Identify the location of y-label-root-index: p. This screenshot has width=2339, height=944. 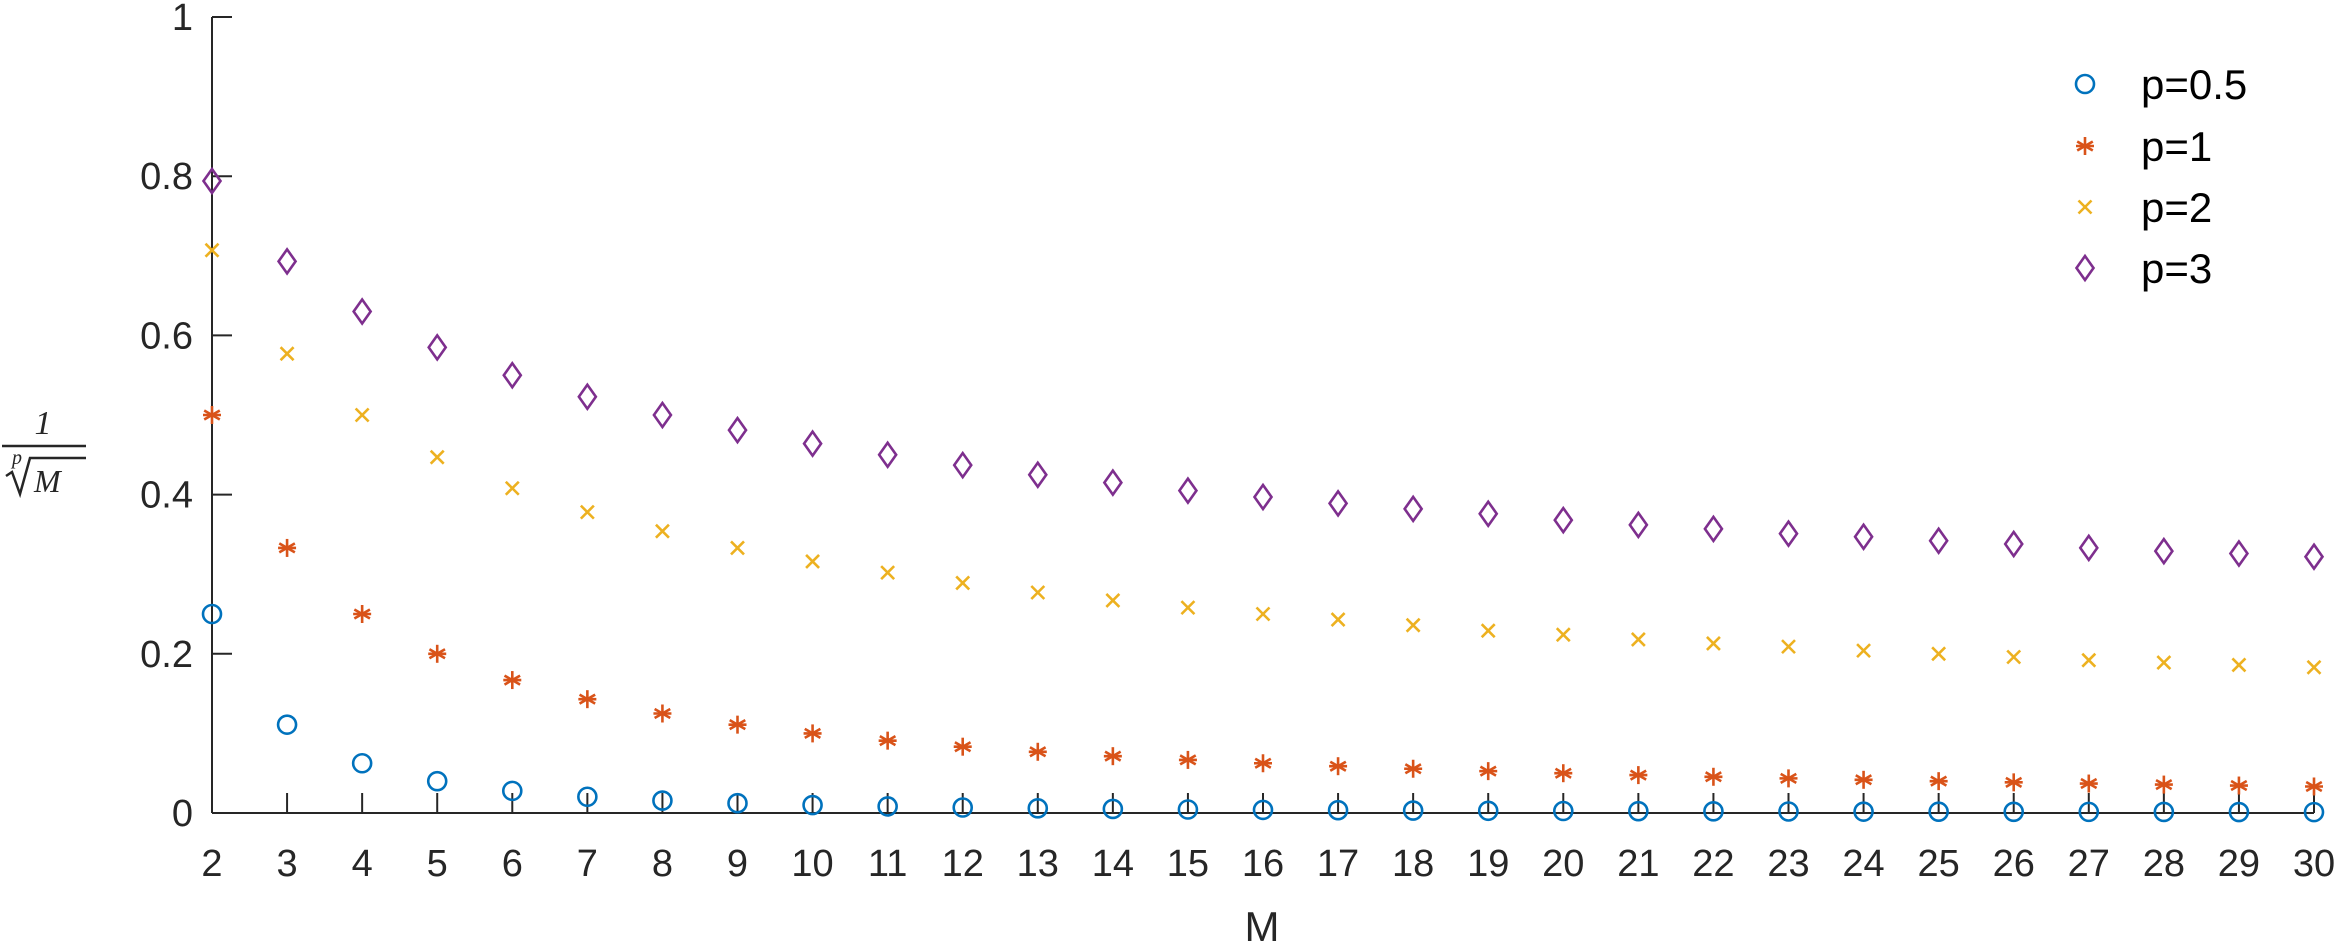
(16, 458).